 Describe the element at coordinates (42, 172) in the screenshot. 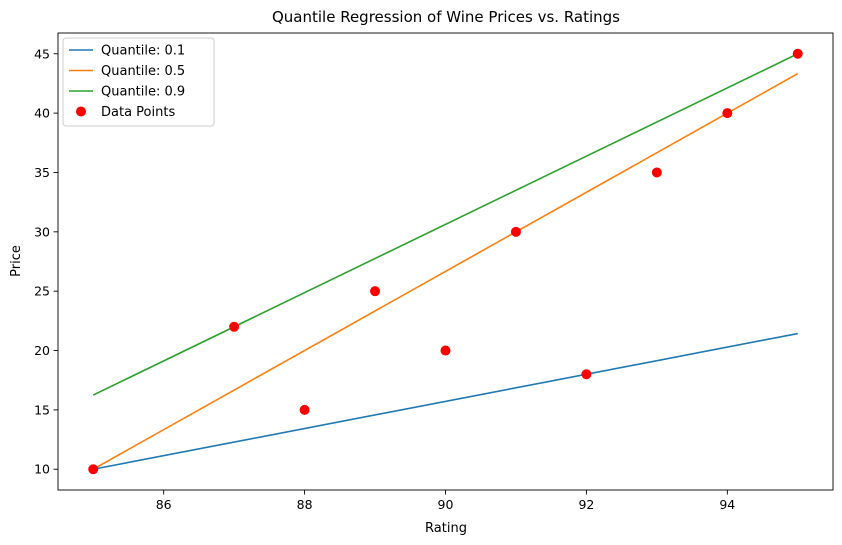

I see `y-tick-label: 35` at that location.